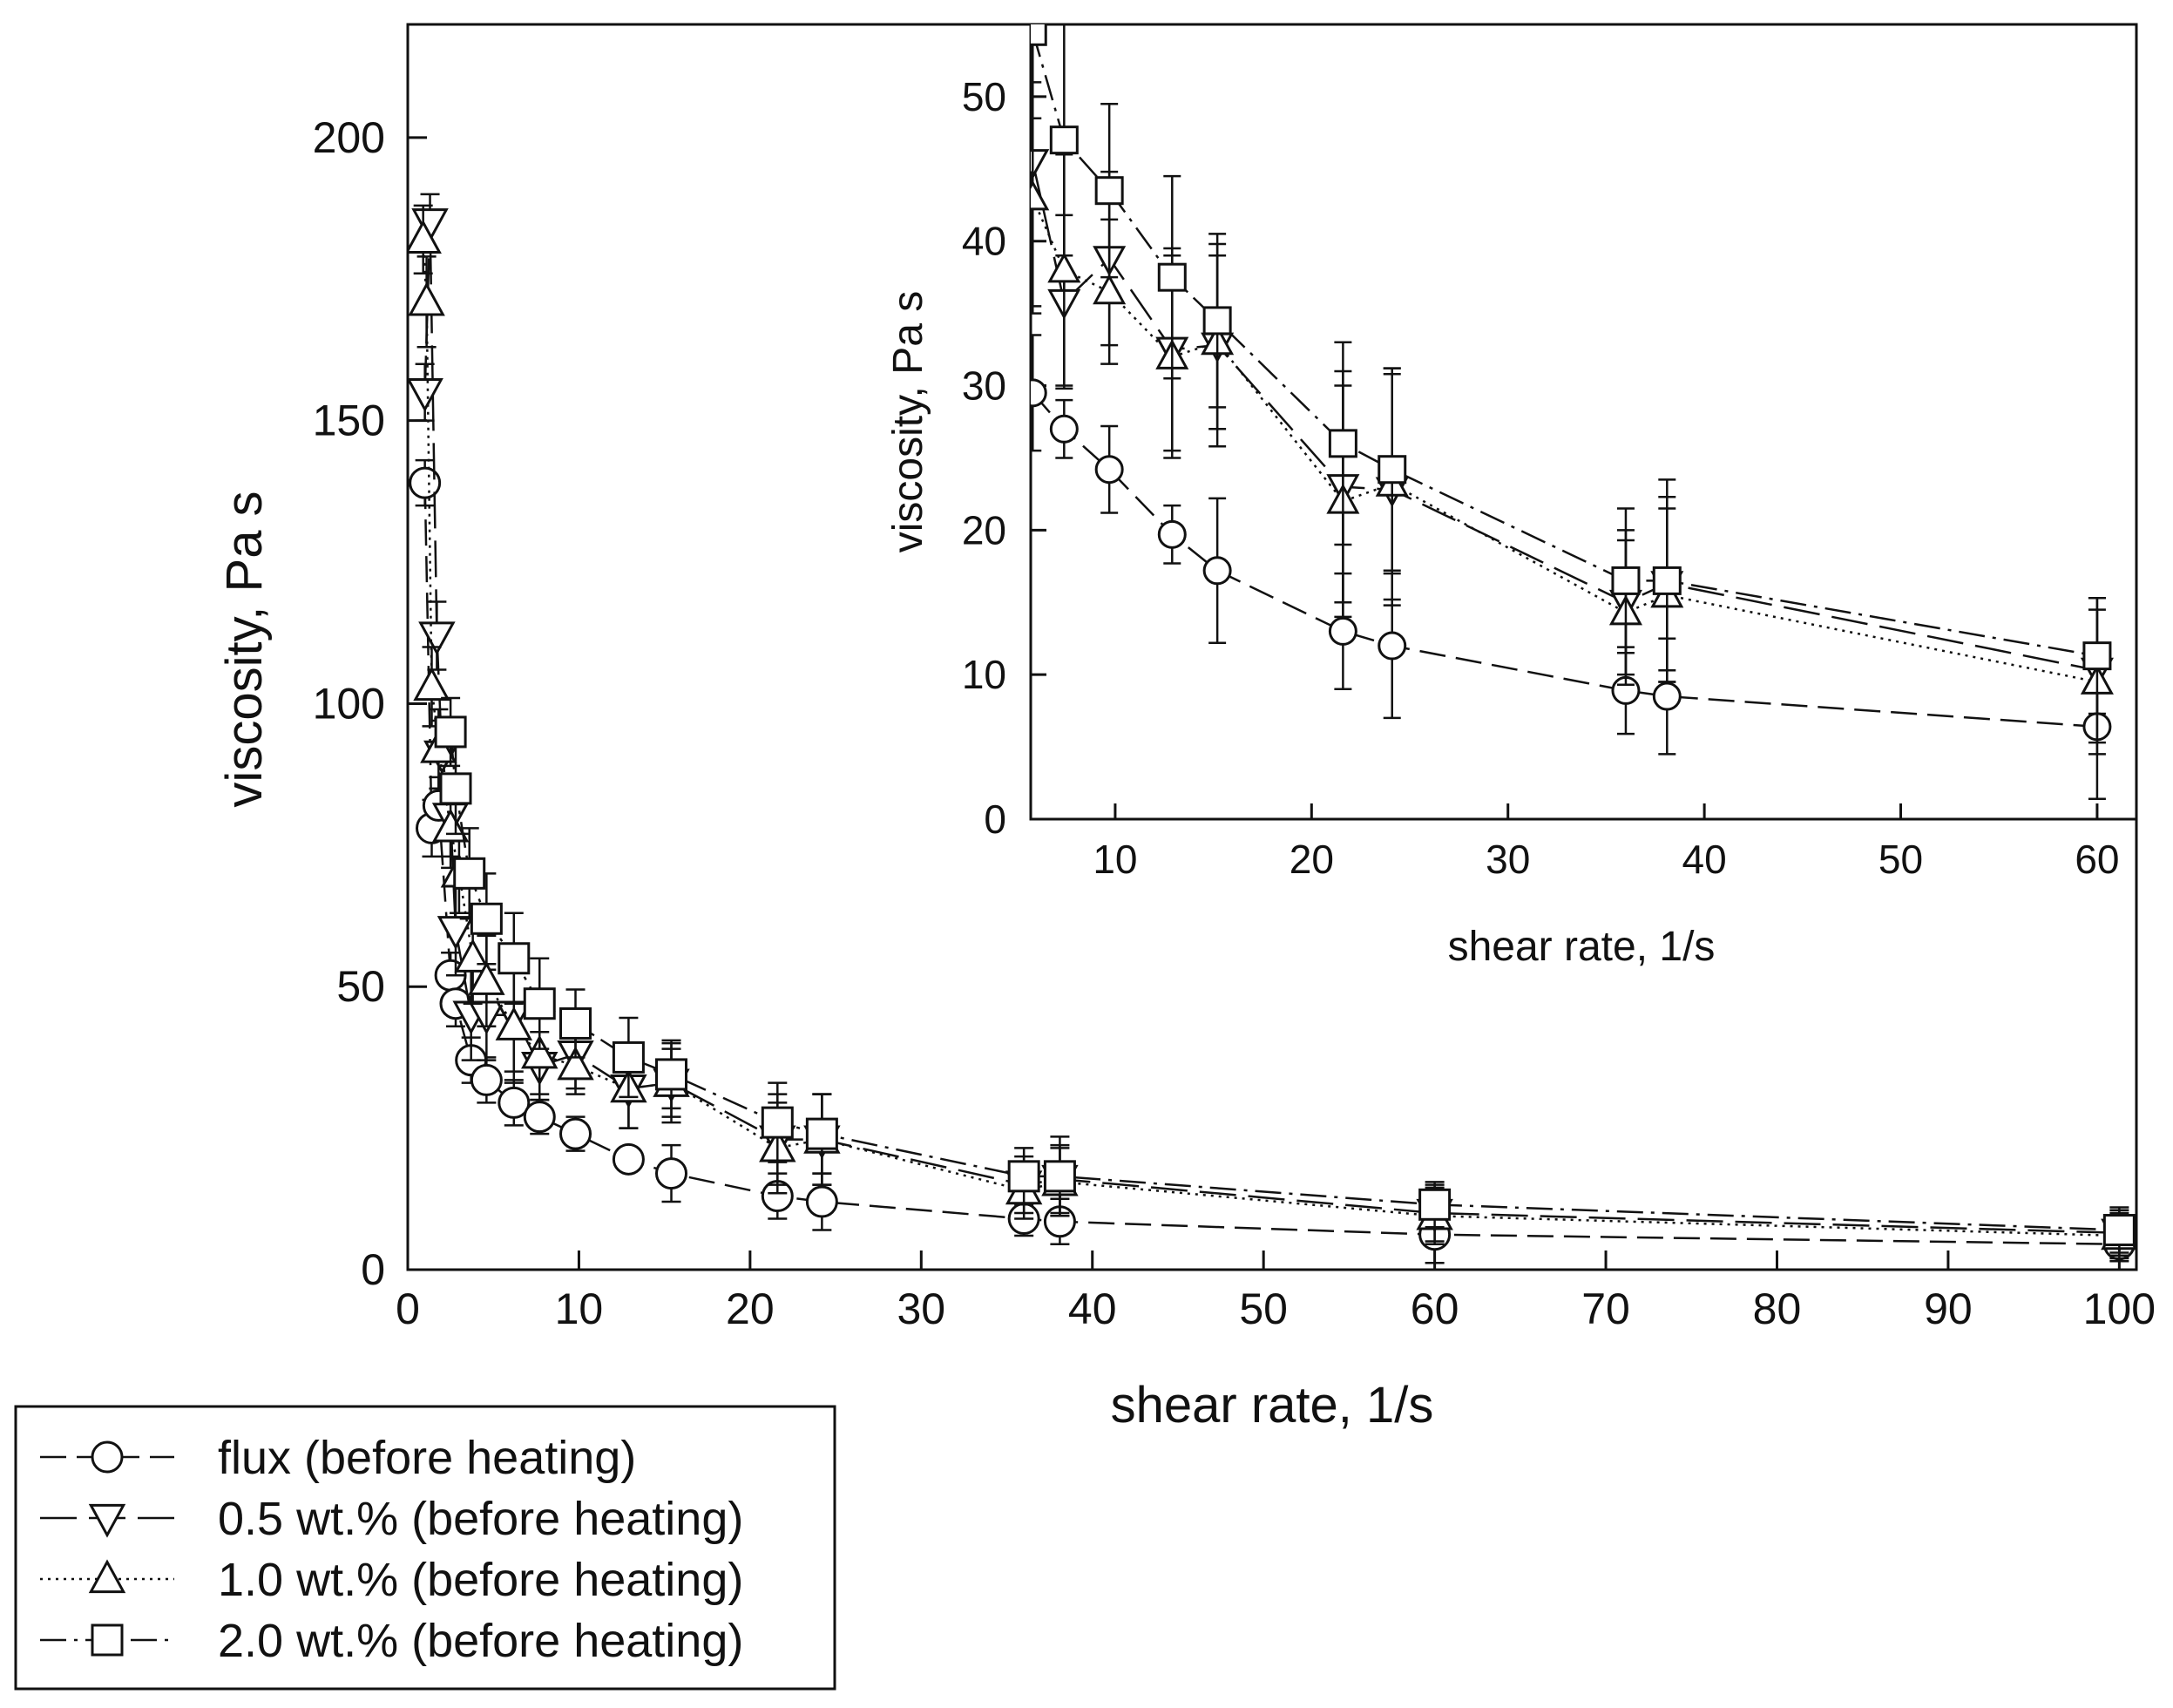  What do you see at coordinates (2120, 1308) in the screenshot?
I see `main-x-tick-label: 100` at bounding box center [2120, 1308].